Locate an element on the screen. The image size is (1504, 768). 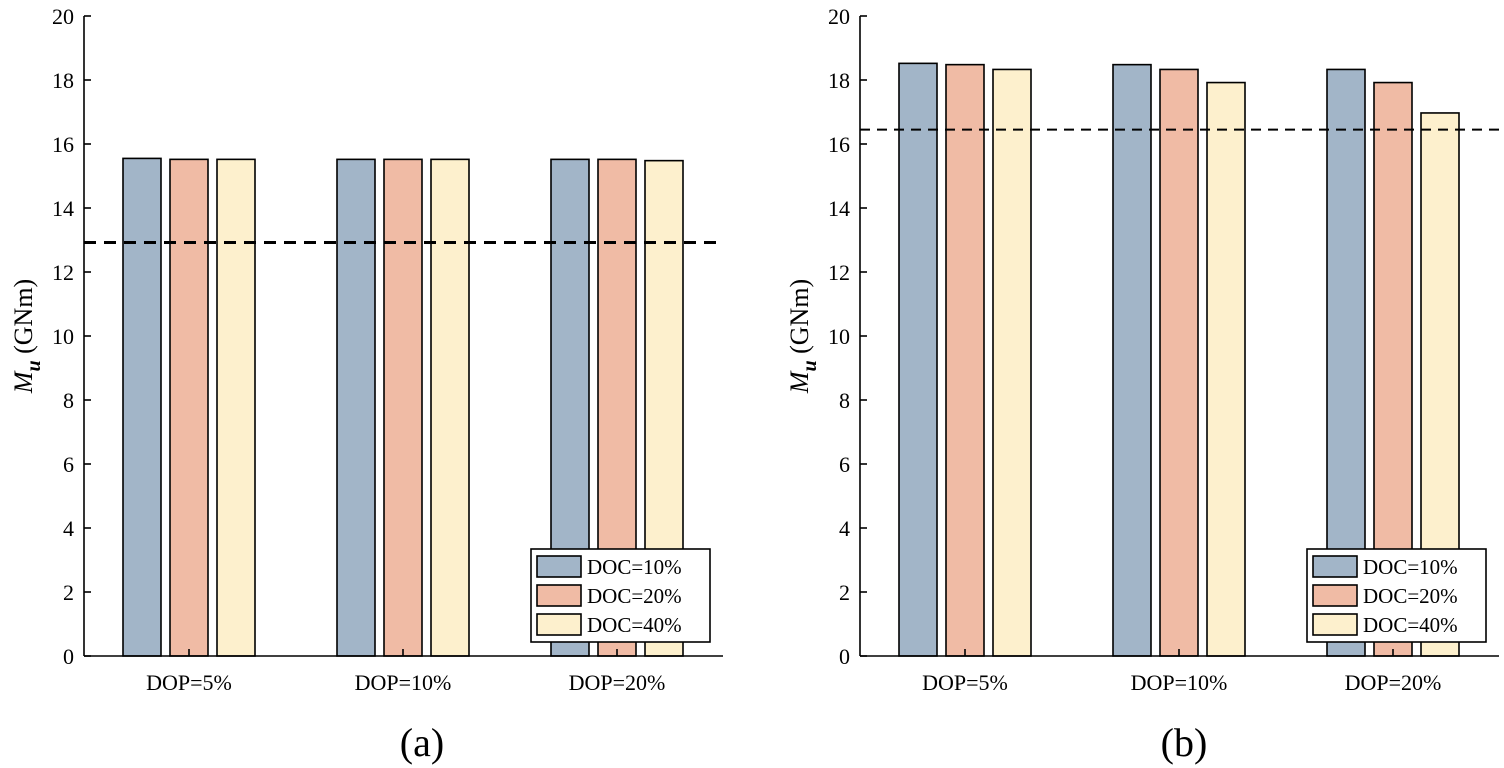
panel-label: (b) is located at coordinates (1184, 742).